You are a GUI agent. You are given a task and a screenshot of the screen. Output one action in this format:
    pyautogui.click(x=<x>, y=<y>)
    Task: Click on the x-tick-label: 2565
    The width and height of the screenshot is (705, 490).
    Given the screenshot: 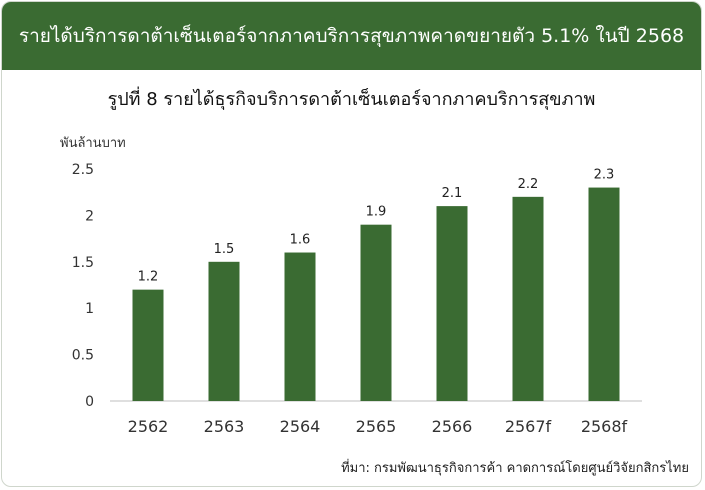 What is the action you would take?
    pyautogui.click(x=376, y=426)
    